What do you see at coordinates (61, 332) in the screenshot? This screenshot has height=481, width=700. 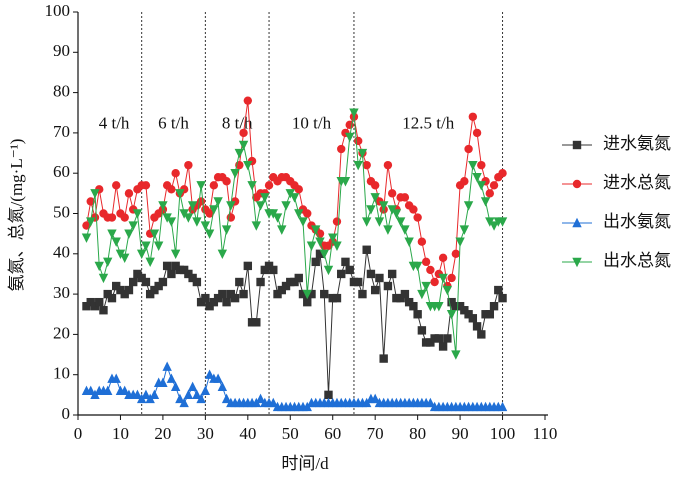 I see `y-tick-label: 20` at bounding box center [61, 332].